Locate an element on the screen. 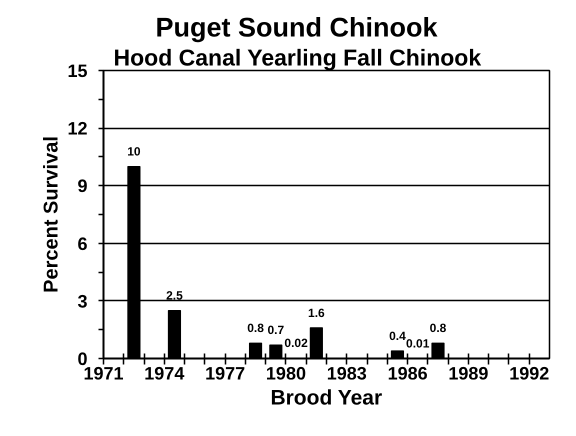  y-tick-label: 6 is located at coordinates (82, 244).